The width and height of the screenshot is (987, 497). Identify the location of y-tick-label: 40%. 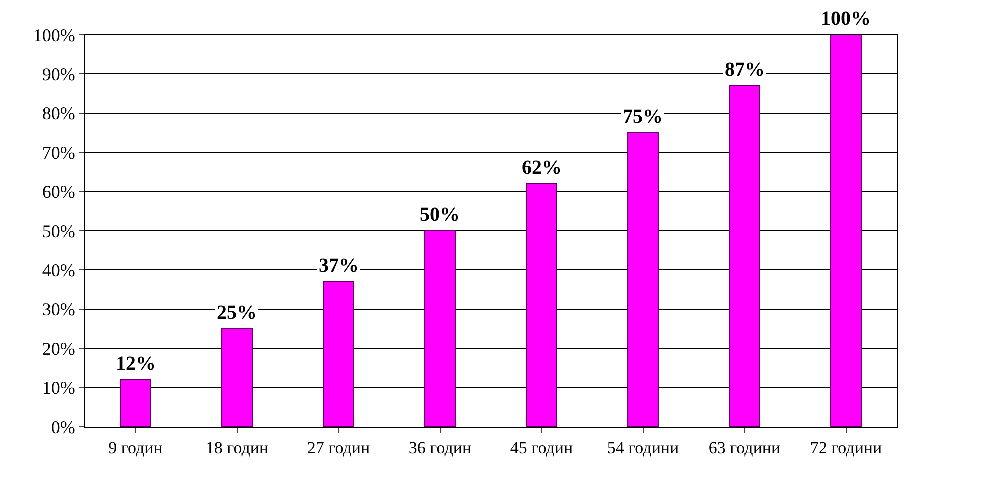
(59, 270).